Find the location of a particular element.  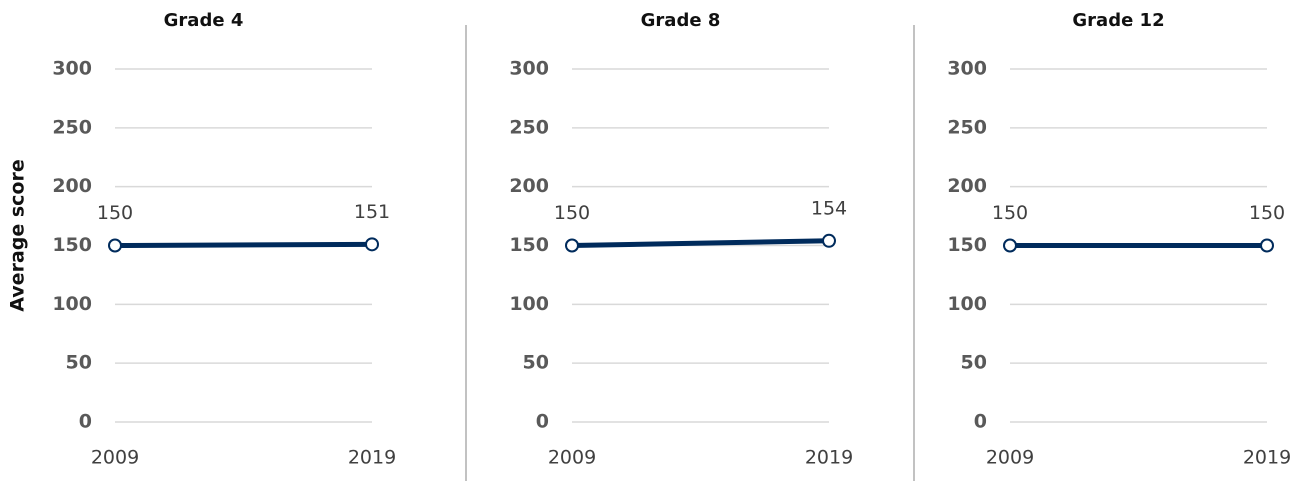

data-label: 154 is located at coordinates (829, 208).